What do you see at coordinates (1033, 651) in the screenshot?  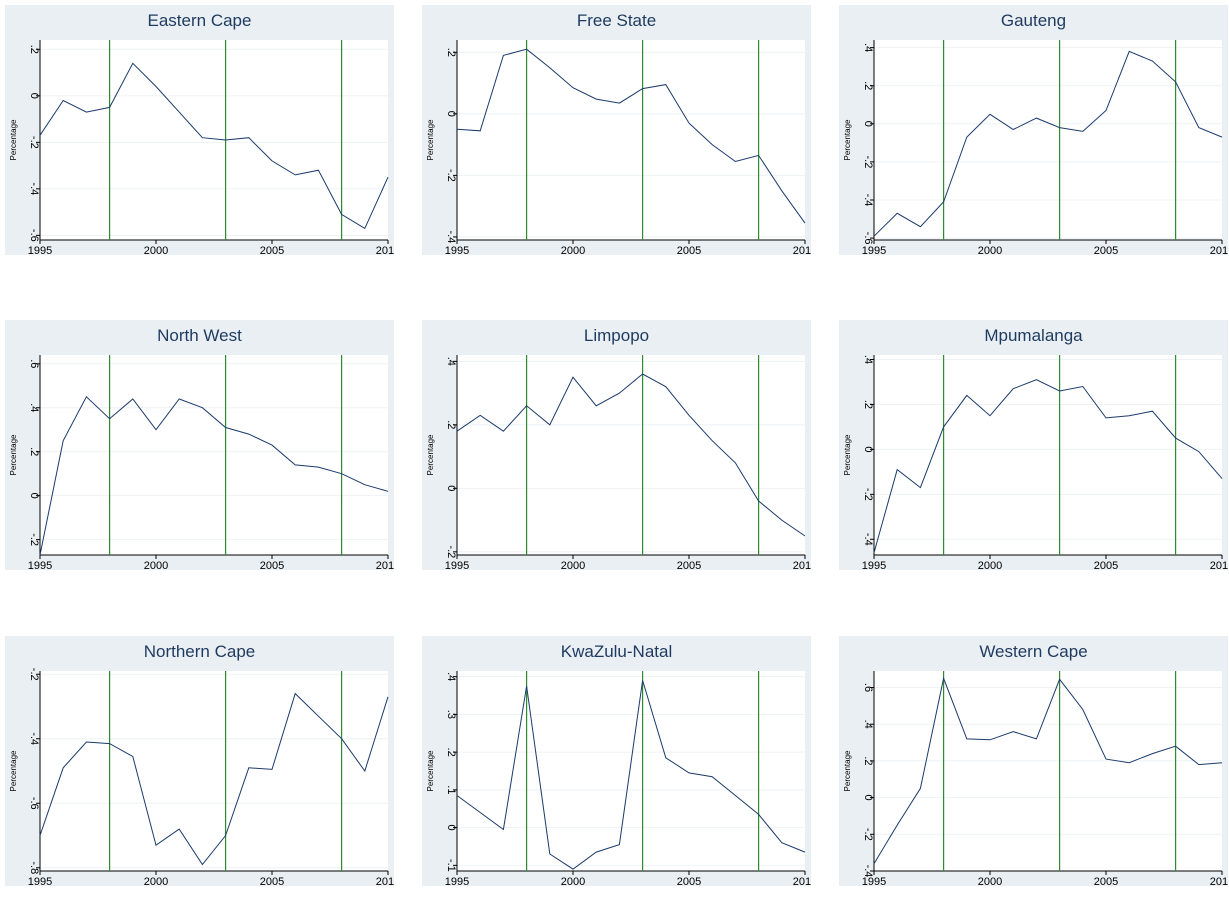 I see `chart-title: Western Cape` at bounding box center [1033, 651].